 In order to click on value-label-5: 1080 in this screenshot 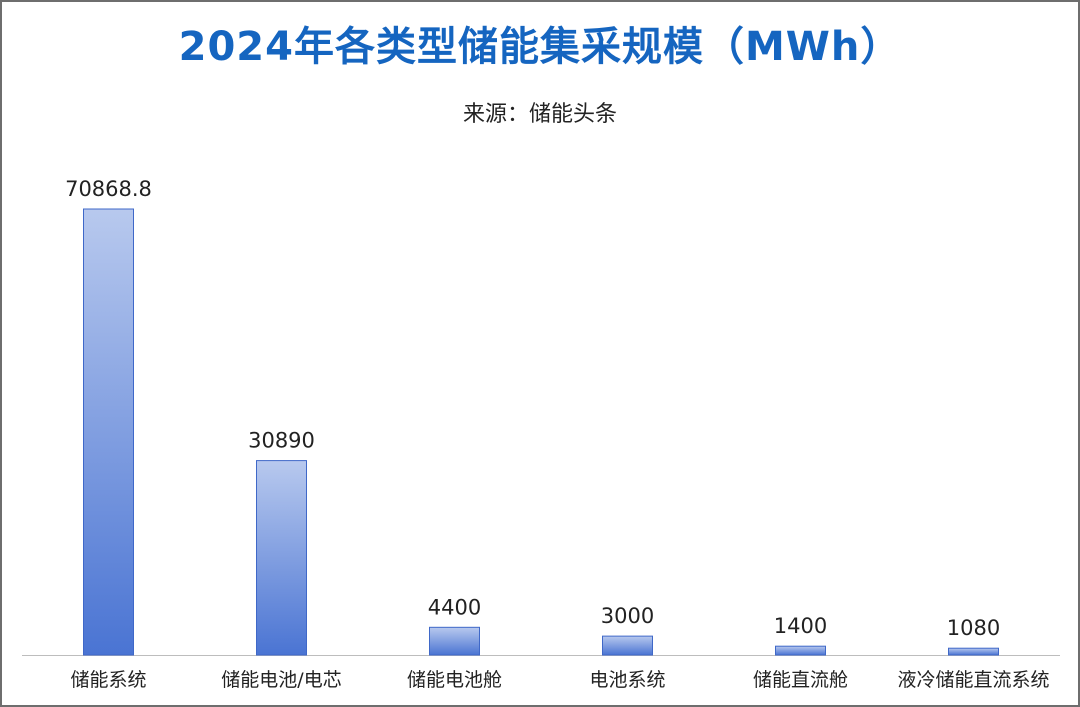, I will do `click(973, 628)`.